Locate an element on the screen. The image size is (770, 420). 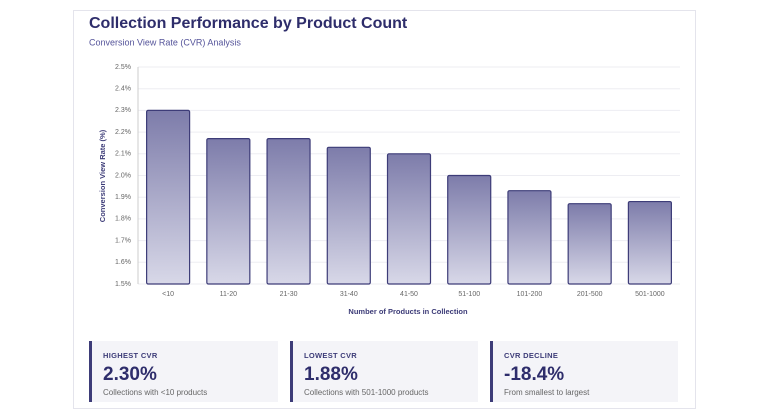
y-tick-label: 1.5% is located at coordinates (123, 284).